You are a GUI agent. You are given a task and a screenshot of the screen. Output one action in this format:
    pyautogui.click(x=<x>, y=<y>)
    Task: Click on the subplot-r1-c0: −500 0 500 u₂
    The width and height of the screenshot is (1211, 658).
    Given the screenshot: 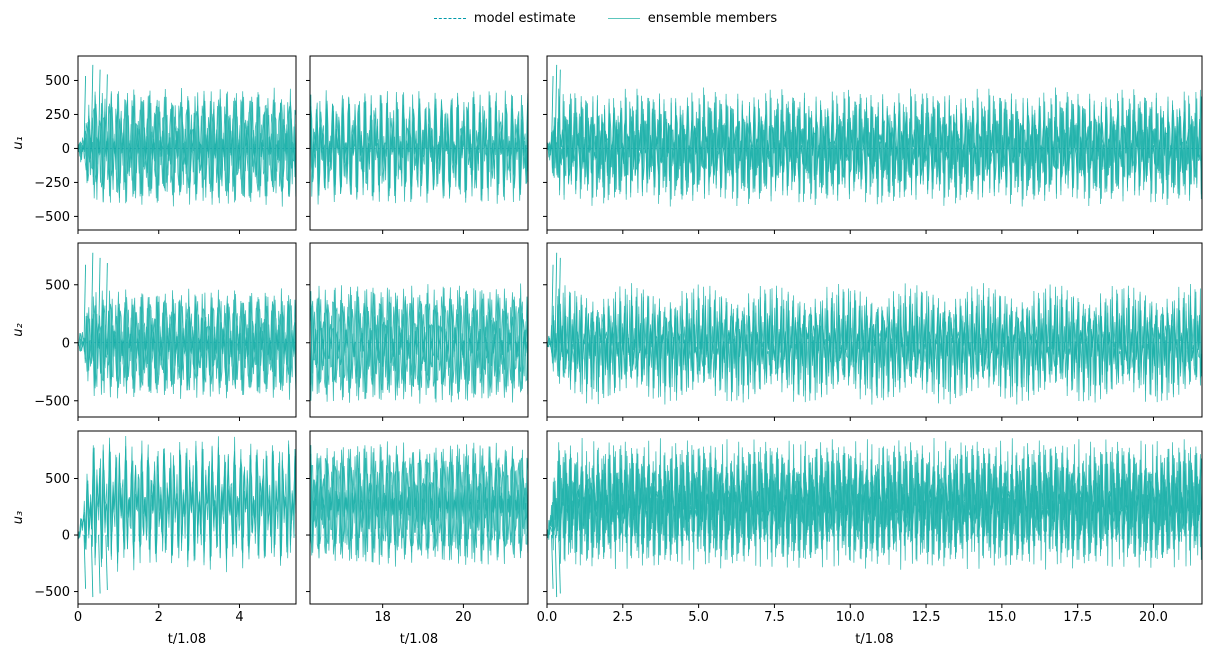 What is the action you would take?
    pyautogui.click(x=154, y=331)
    